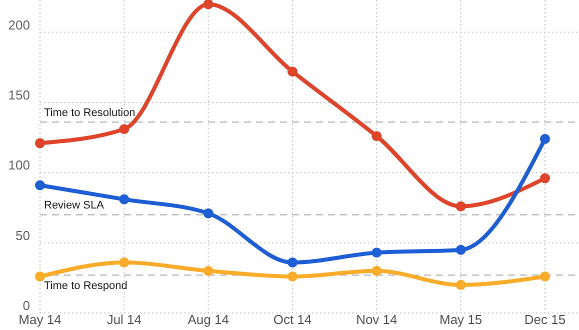  Describe the element at coordinates (19, 94) in the screenshot. I see `y-tick-label: 150` at that location.